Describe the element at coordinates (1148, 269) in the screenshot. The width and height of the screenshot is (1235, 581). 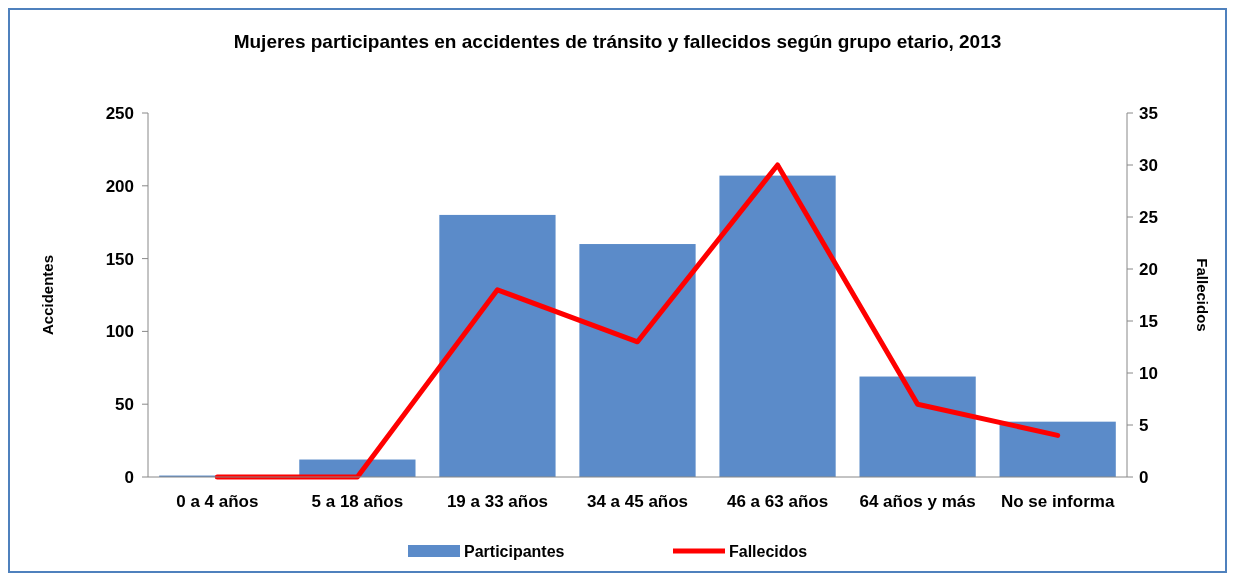
I see `y2-tick-label: 20` at that location.